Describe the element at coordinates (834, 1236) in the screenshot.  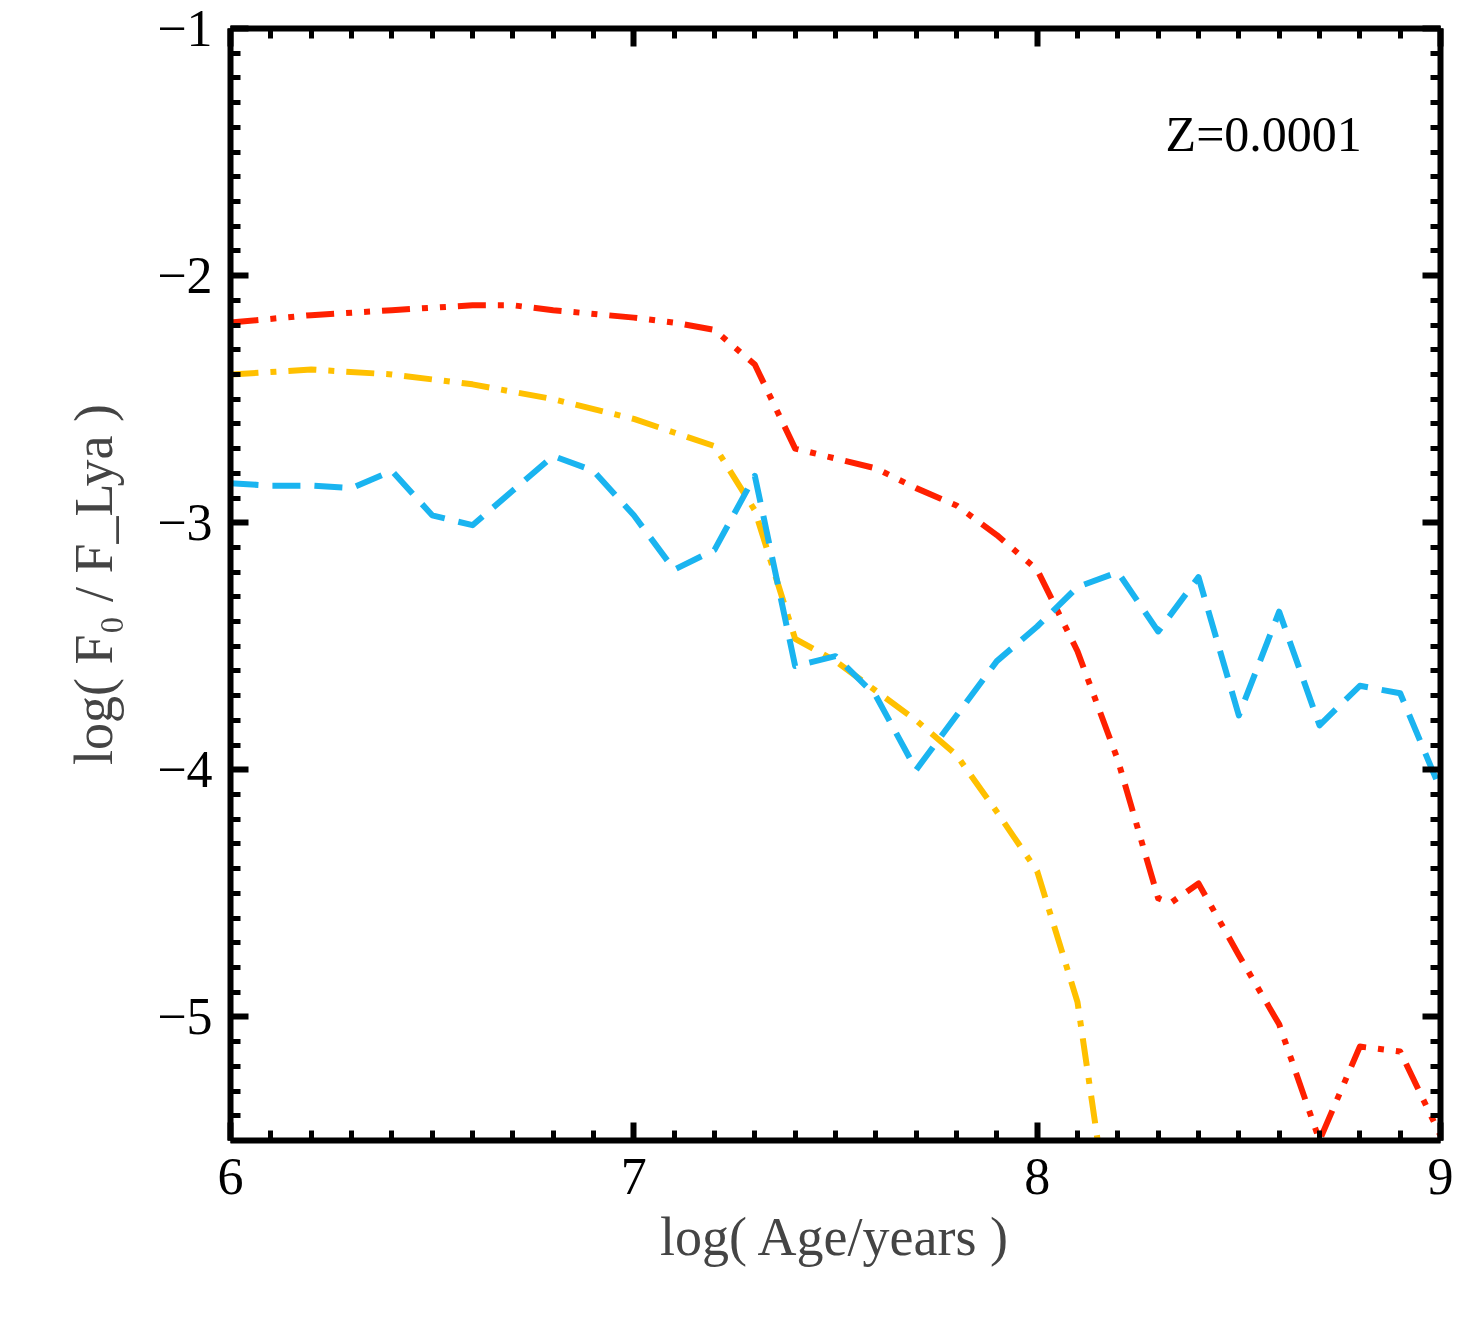
I see `x-axis-title: log( Age/years )` at that location.